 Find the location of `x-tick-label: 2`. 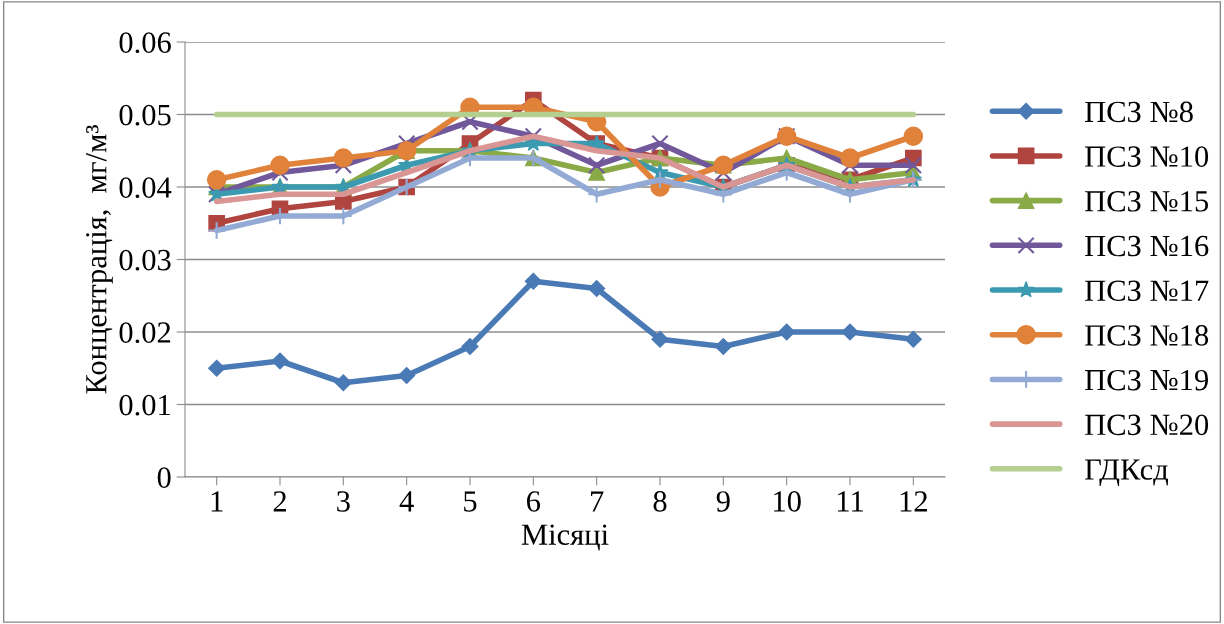

x-tick-label: 2 is located at coordinates (279, 501).